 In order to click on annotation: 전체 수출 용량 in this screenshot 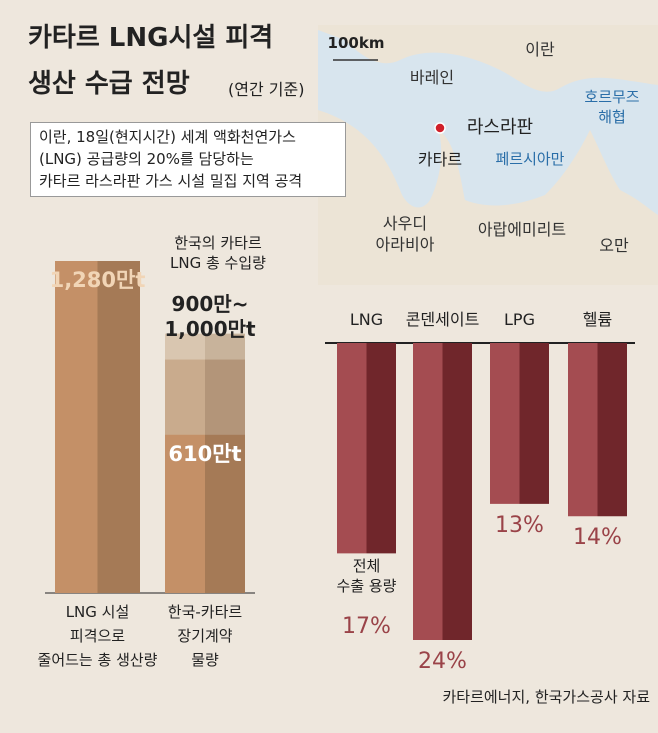, I will do `click(366, 576)`.